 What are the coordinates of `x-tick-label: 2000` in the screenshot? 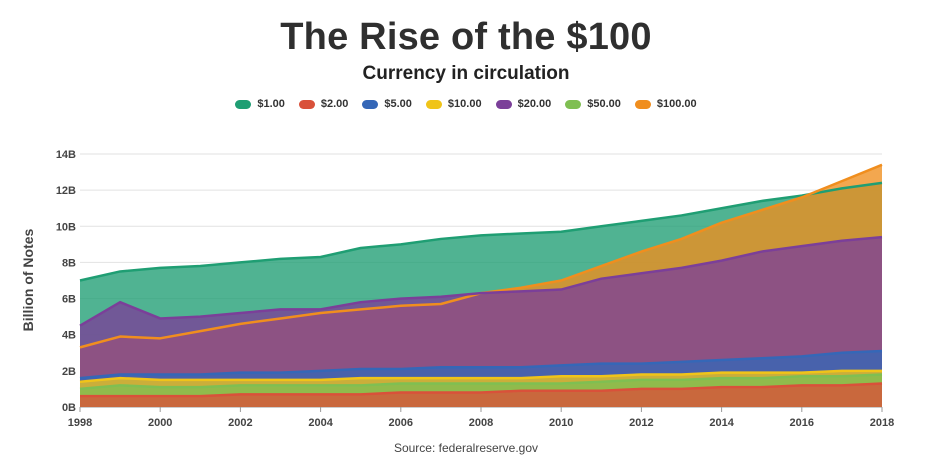 It's located at (160, 423).